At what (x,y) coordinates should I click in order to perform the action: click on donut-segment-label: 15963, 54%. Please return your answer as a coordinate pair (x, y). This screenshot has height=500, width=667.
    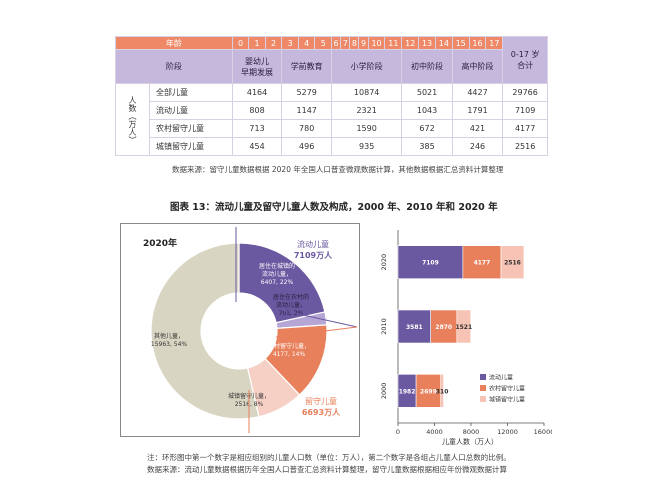
    Looking at the image, I should click on (169, 344).